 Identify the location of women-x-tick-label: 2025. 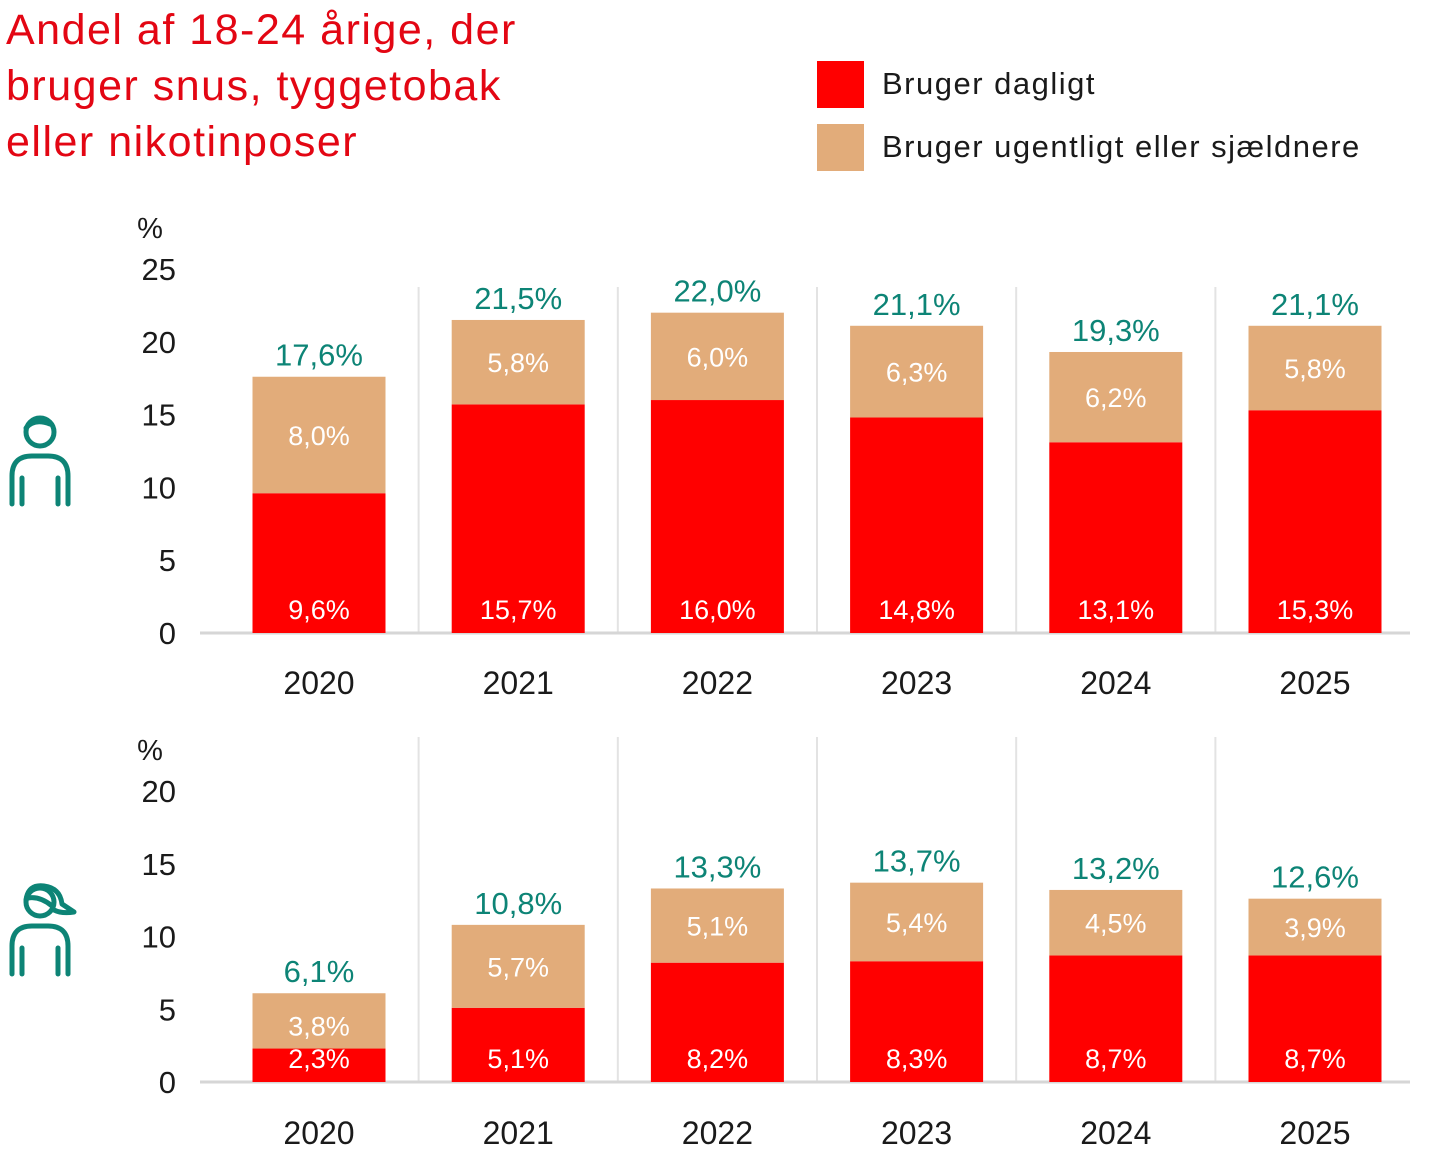
(1314, 1132).